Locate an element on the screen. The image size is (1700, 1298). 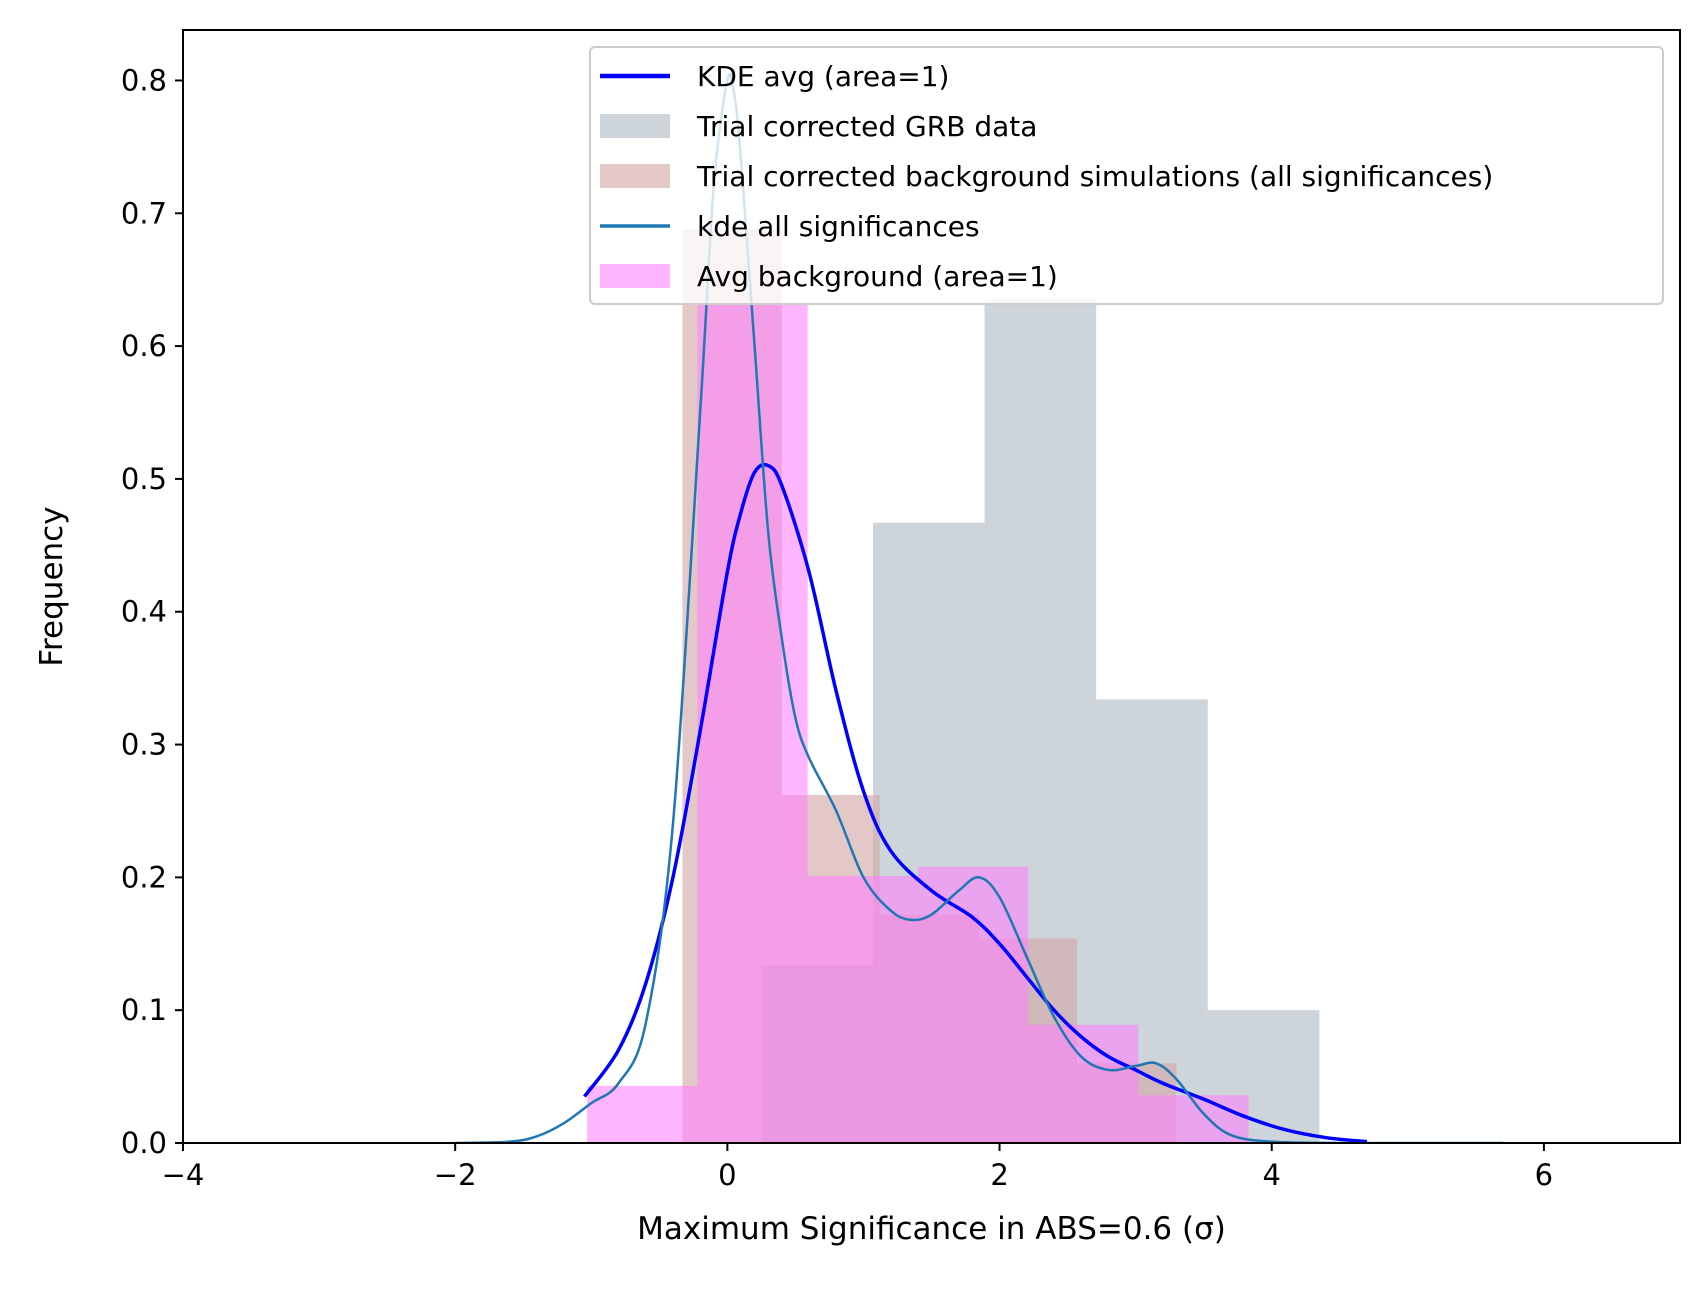
legend-label: Trial corrected GRB data is located at coordinates (866, 126).